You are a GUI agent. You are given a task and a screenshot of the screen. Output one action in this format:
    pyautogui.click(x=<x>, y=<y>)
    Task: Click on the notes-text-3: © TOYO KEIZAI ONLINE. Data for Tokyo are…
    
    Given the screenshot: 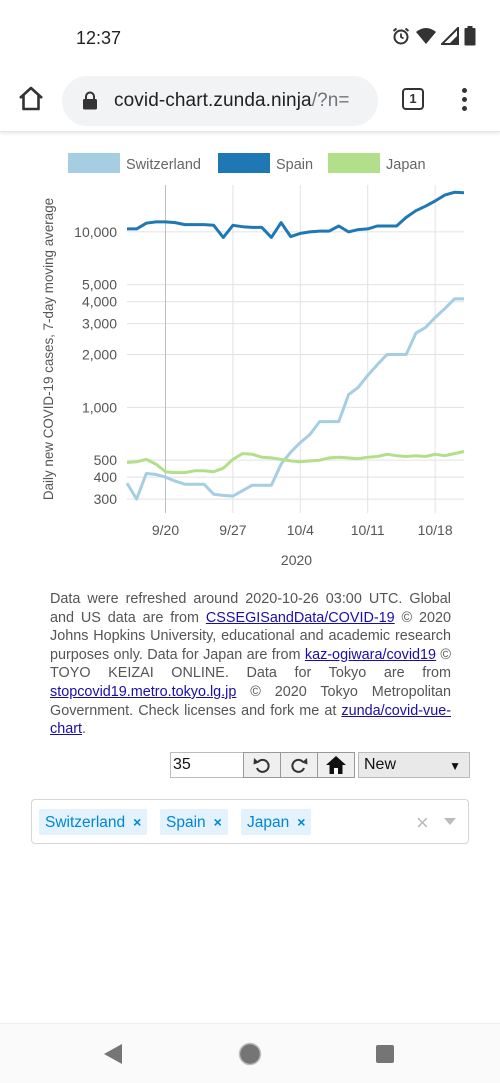 What is the action you would take?
    pyautogui.click(x=251, y=664)
    